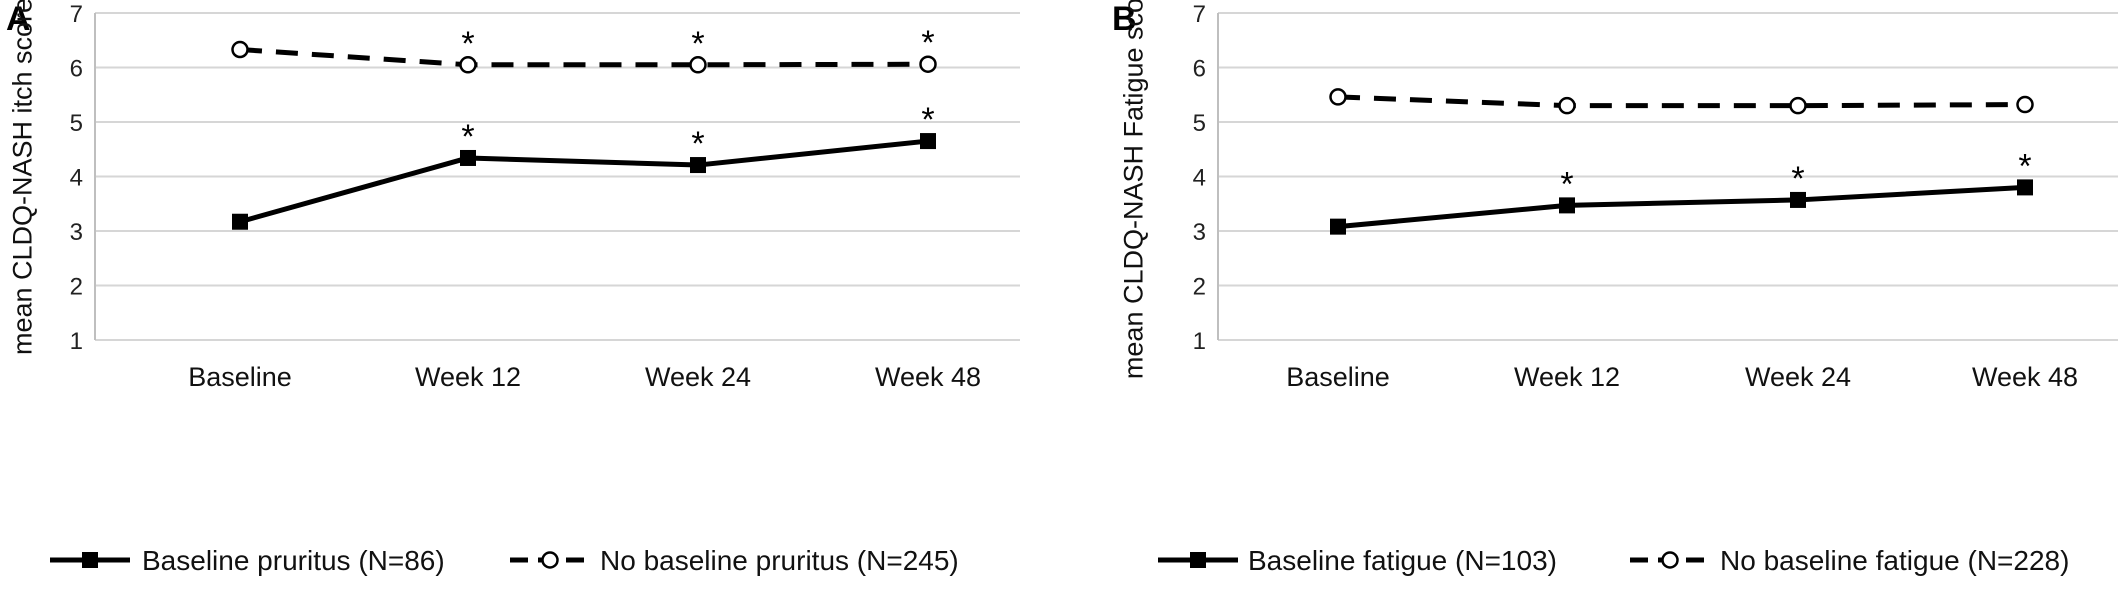  What do you see at coordinates (1124, 19) in the screenshot?
I see `panel-label: B` at bounding box center [1124, 19].